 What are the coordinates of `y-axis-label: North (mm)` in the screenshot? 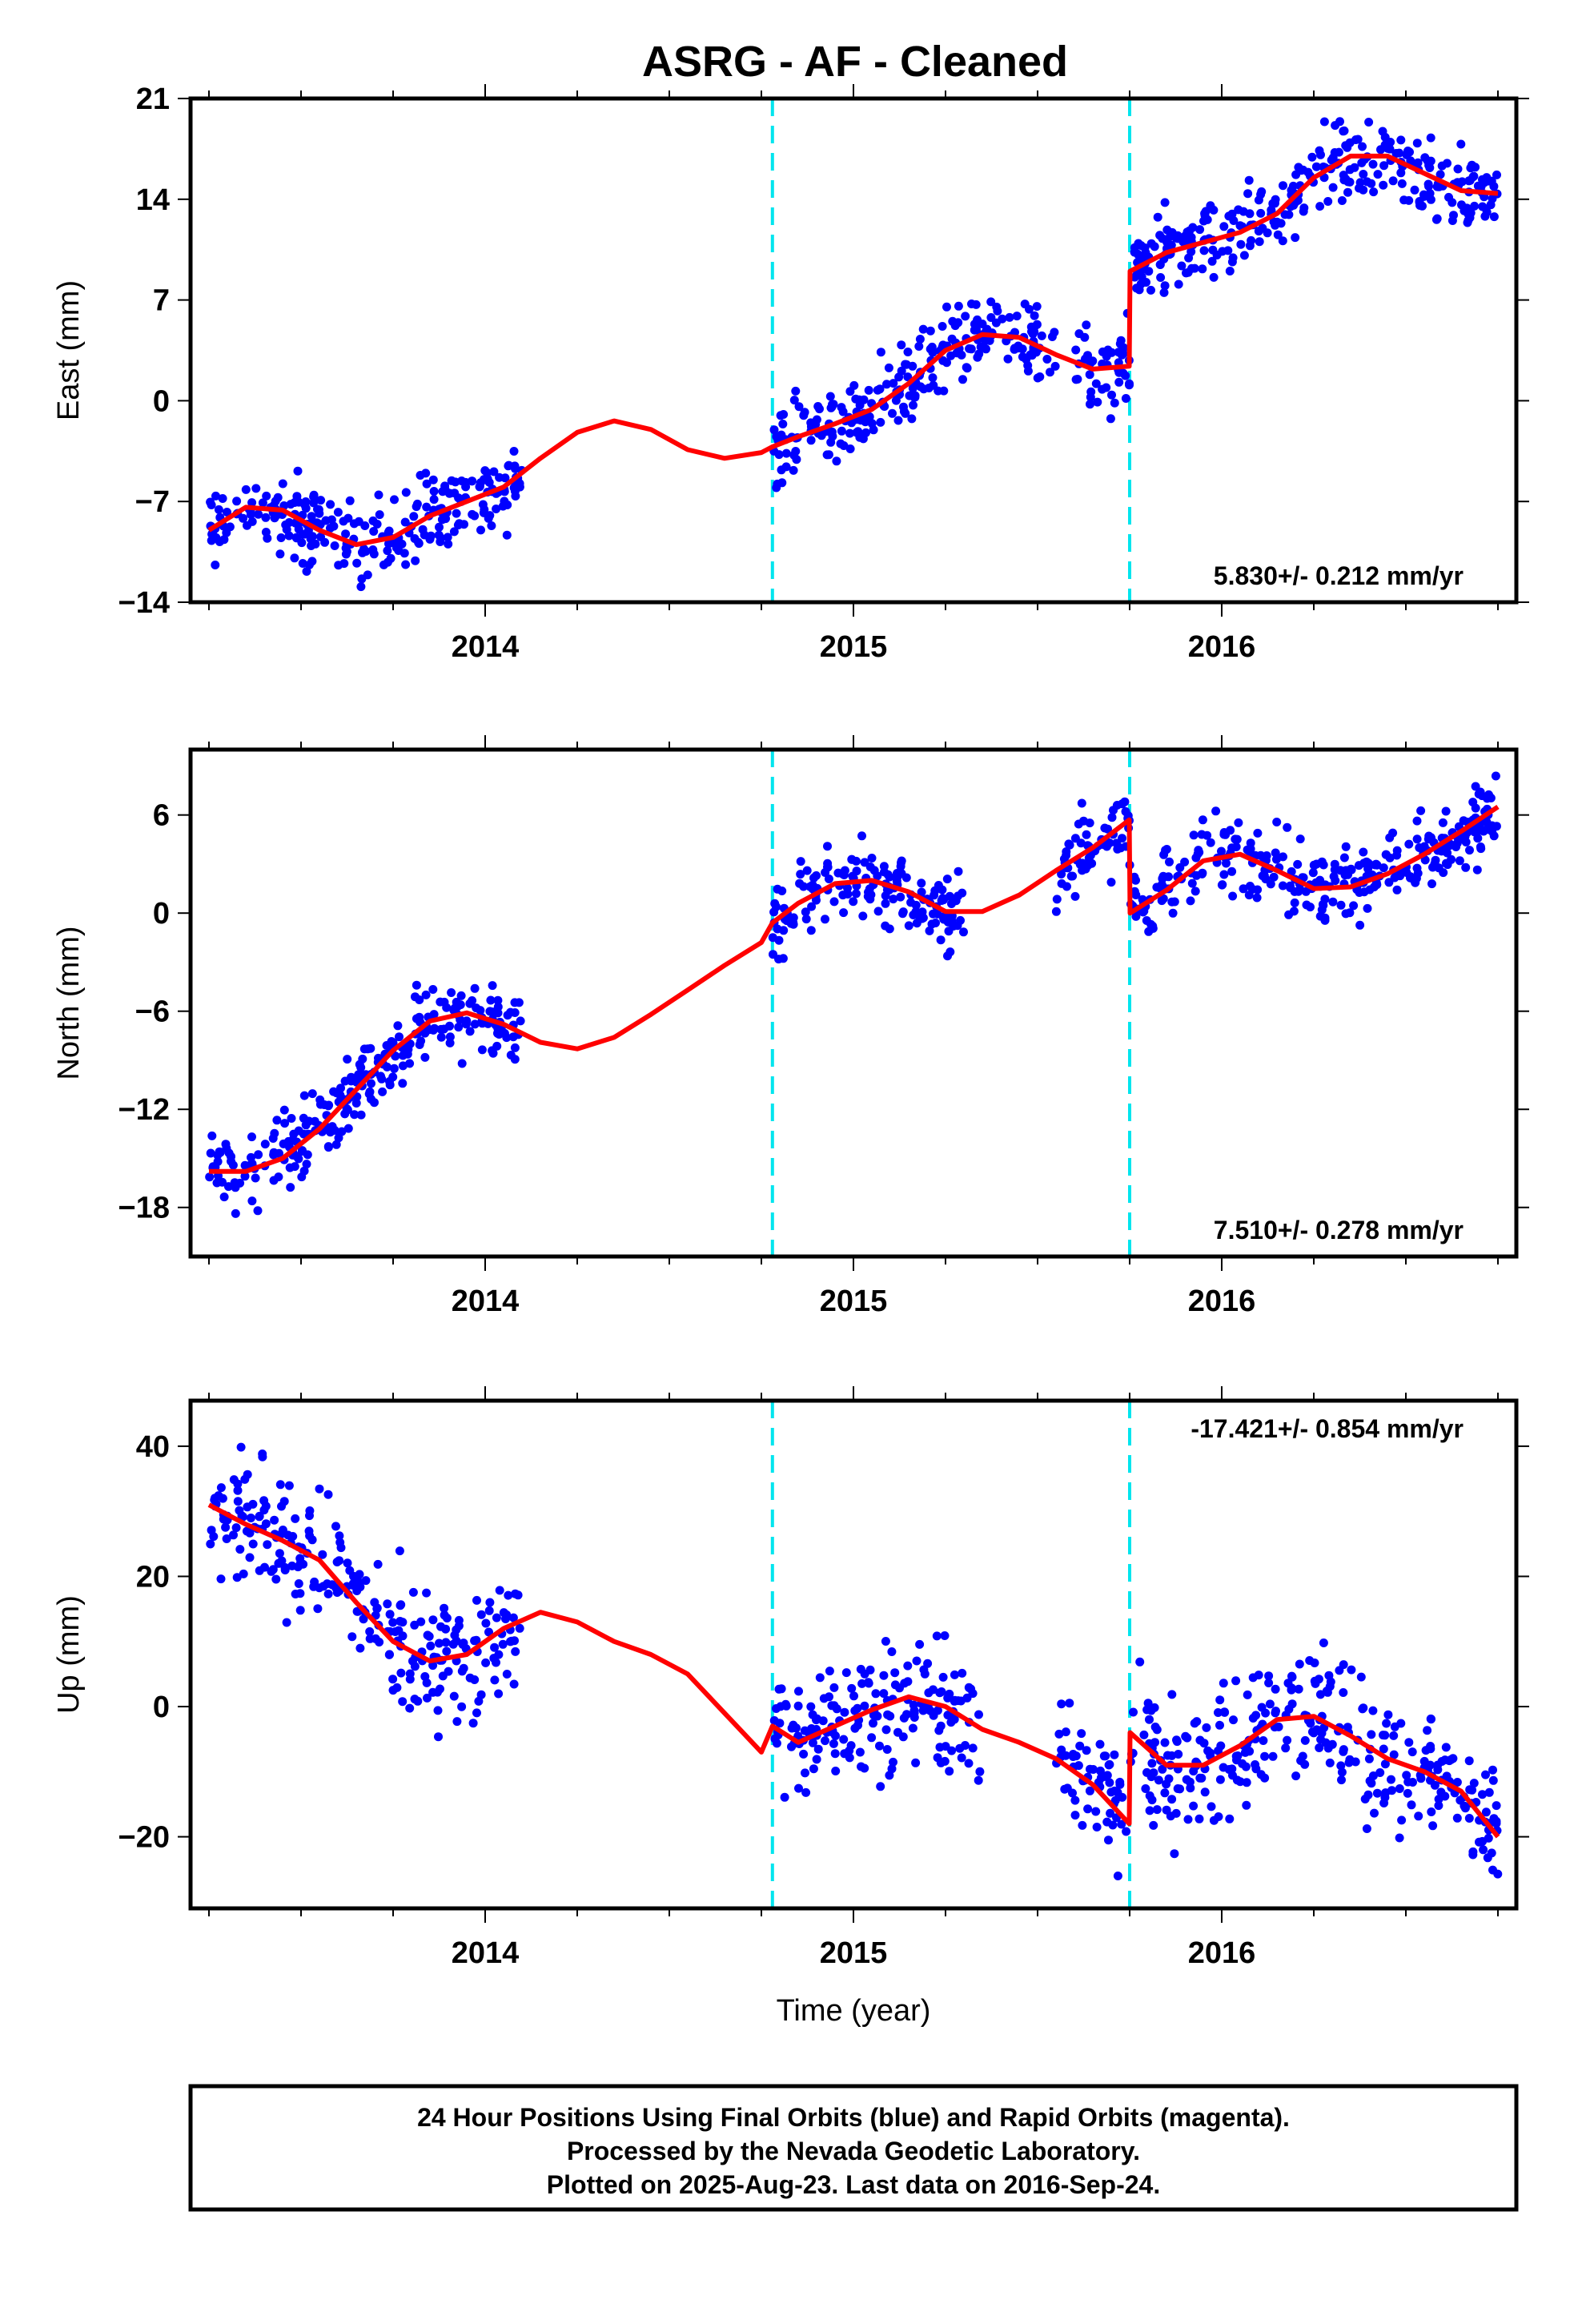 It's located at (69, 1003).